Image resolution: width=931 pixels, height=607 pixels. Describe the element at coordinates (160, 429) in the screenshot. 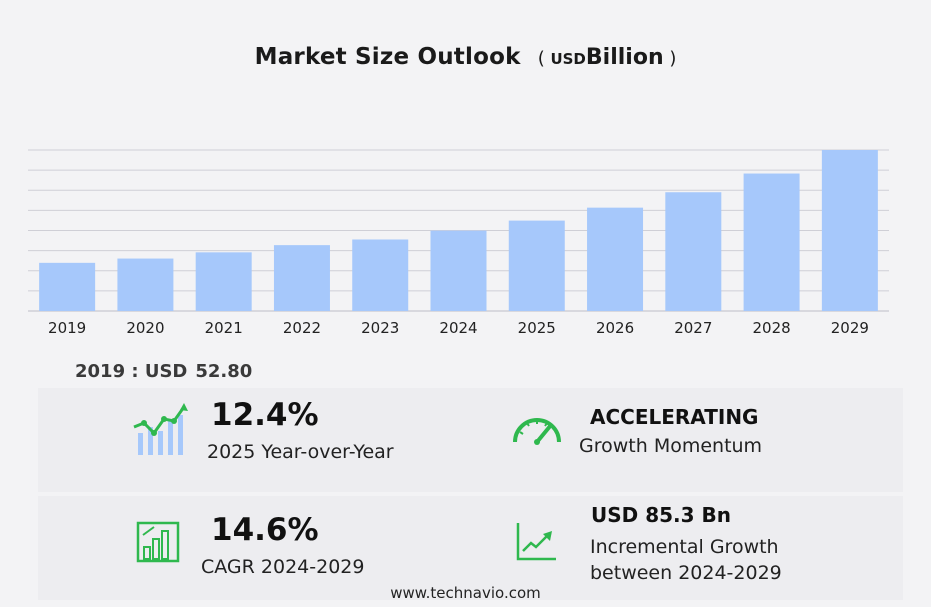

I see `growth-chart-icon` at that location.